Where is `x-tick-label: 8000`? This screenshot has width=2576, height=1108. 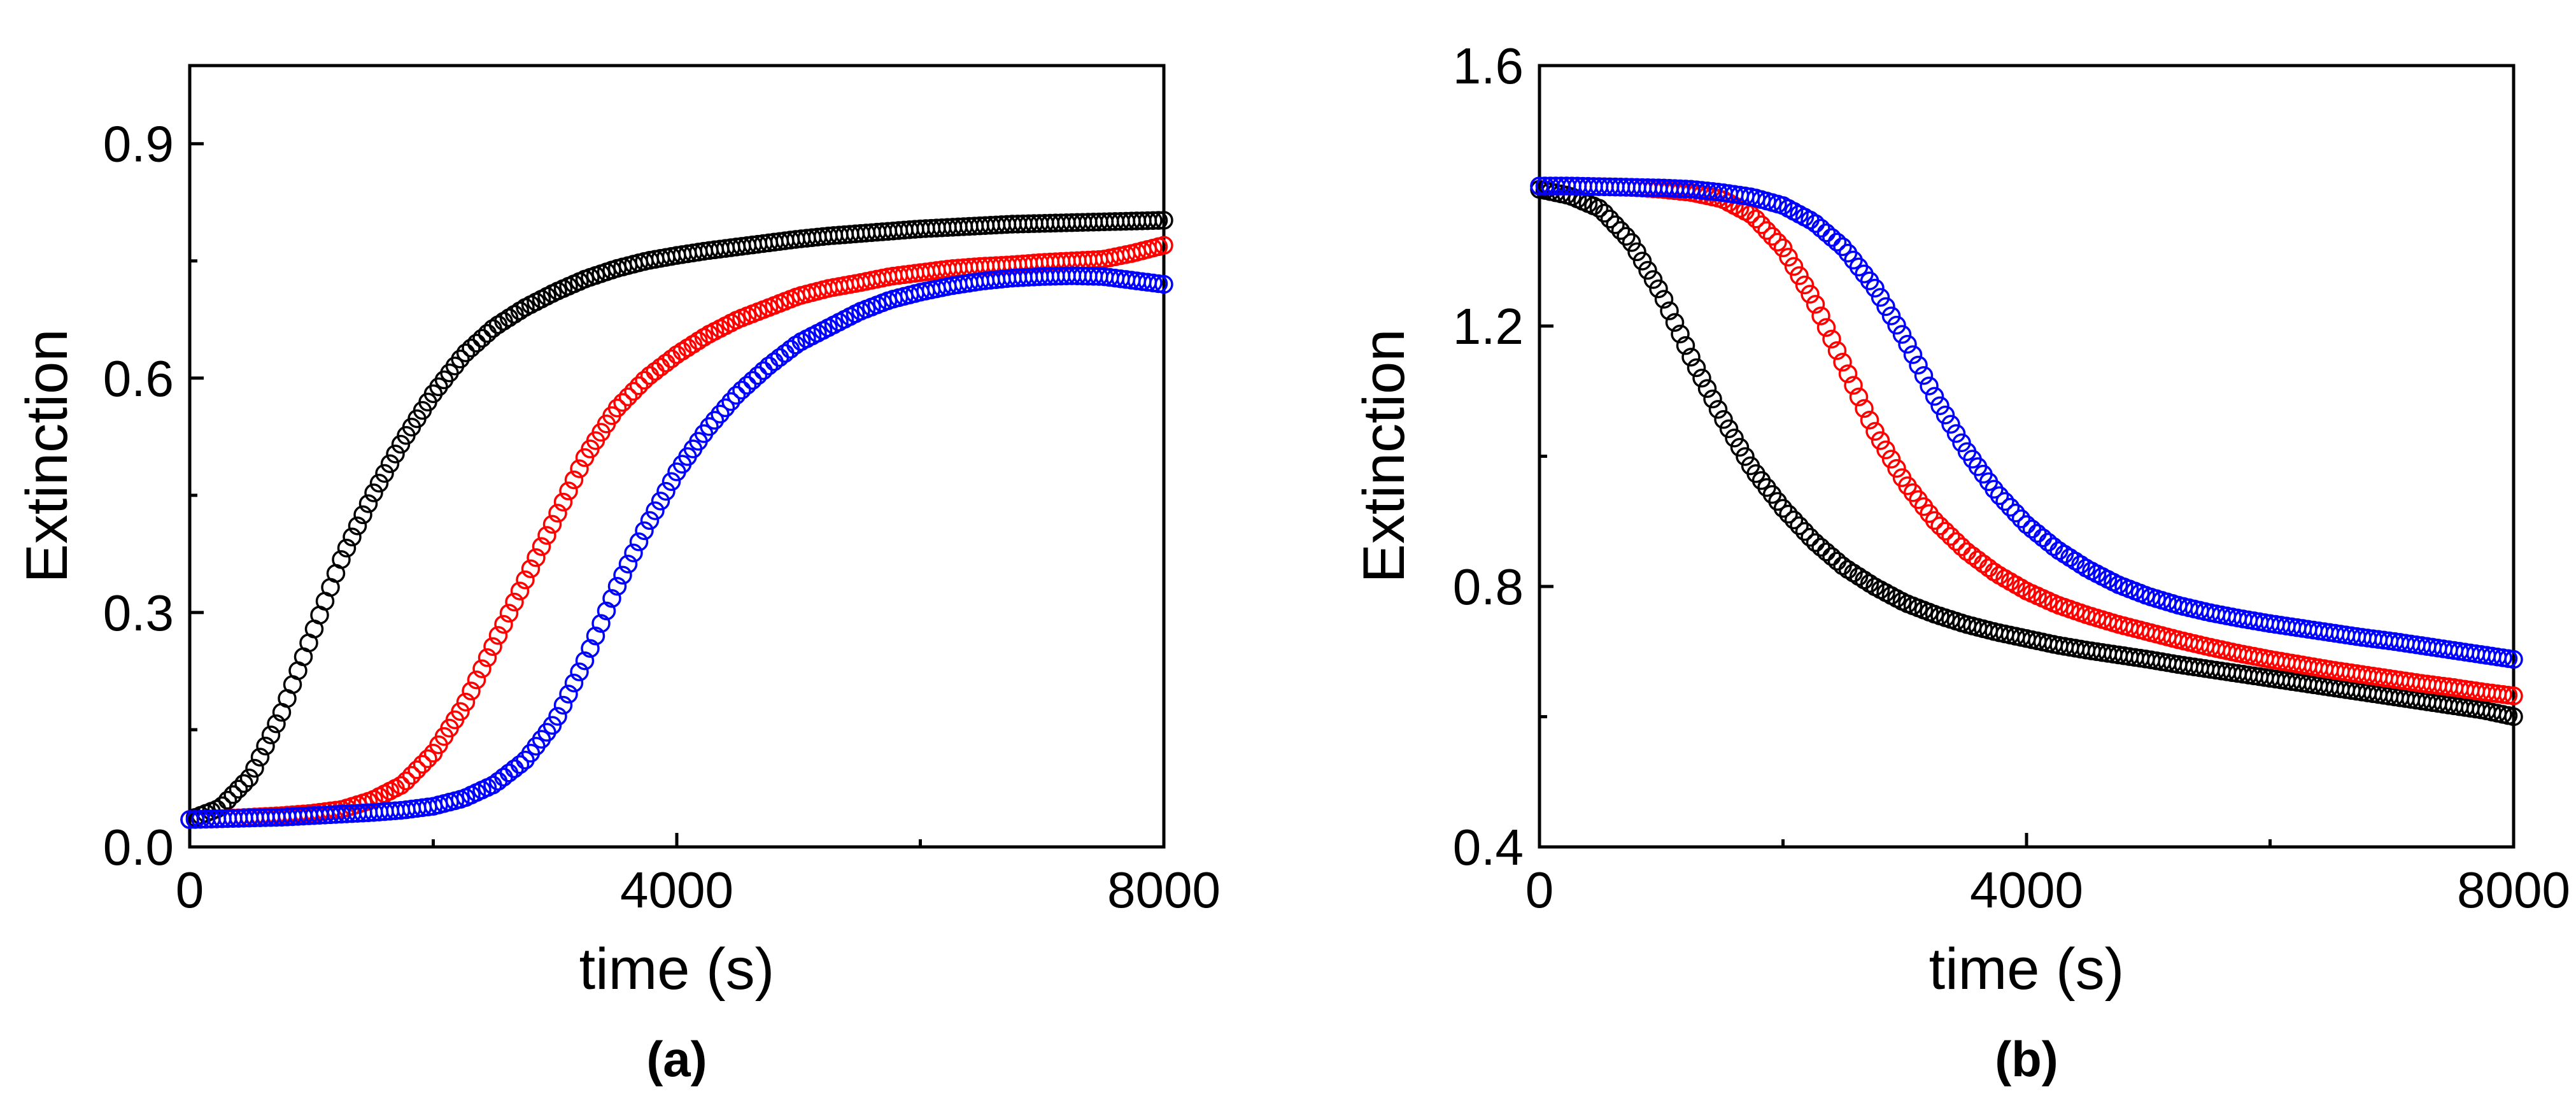 x-tick-label: 8000 is located at coordinates (1164, 890).